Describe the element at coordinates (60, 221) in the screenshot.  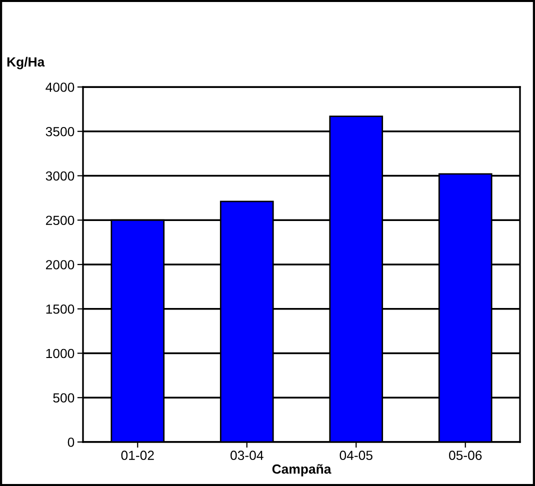
I see `y-tick-label: 2500` at that location.